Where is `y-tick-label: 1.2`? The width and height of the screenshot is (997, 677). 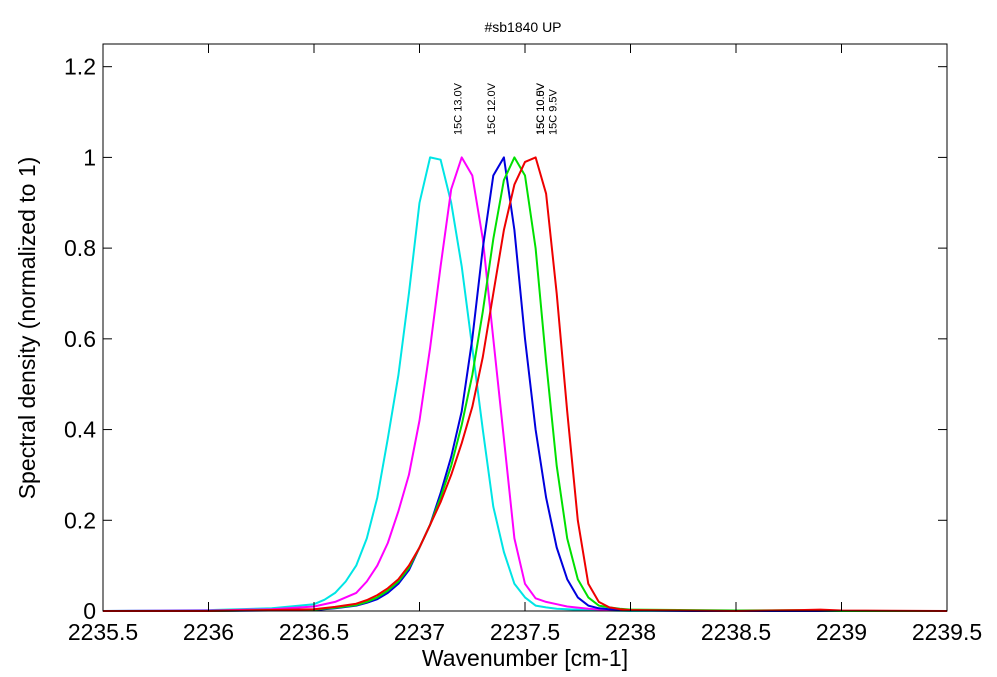 y-tick-label: 1.2 is located at coordinates (80, 67).